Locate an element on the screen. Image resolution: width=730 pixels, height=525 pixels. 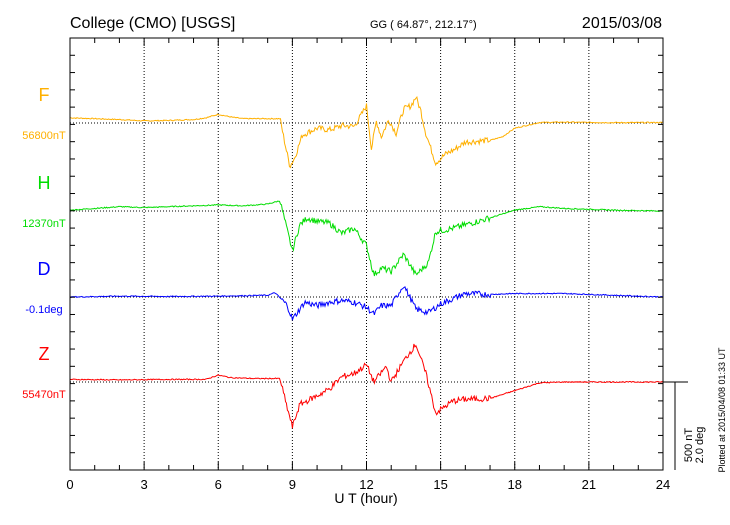
series-labels: F 56800nT H 12370nT D -0.1deg Z 55470nT is located at coordinates (44, 243).